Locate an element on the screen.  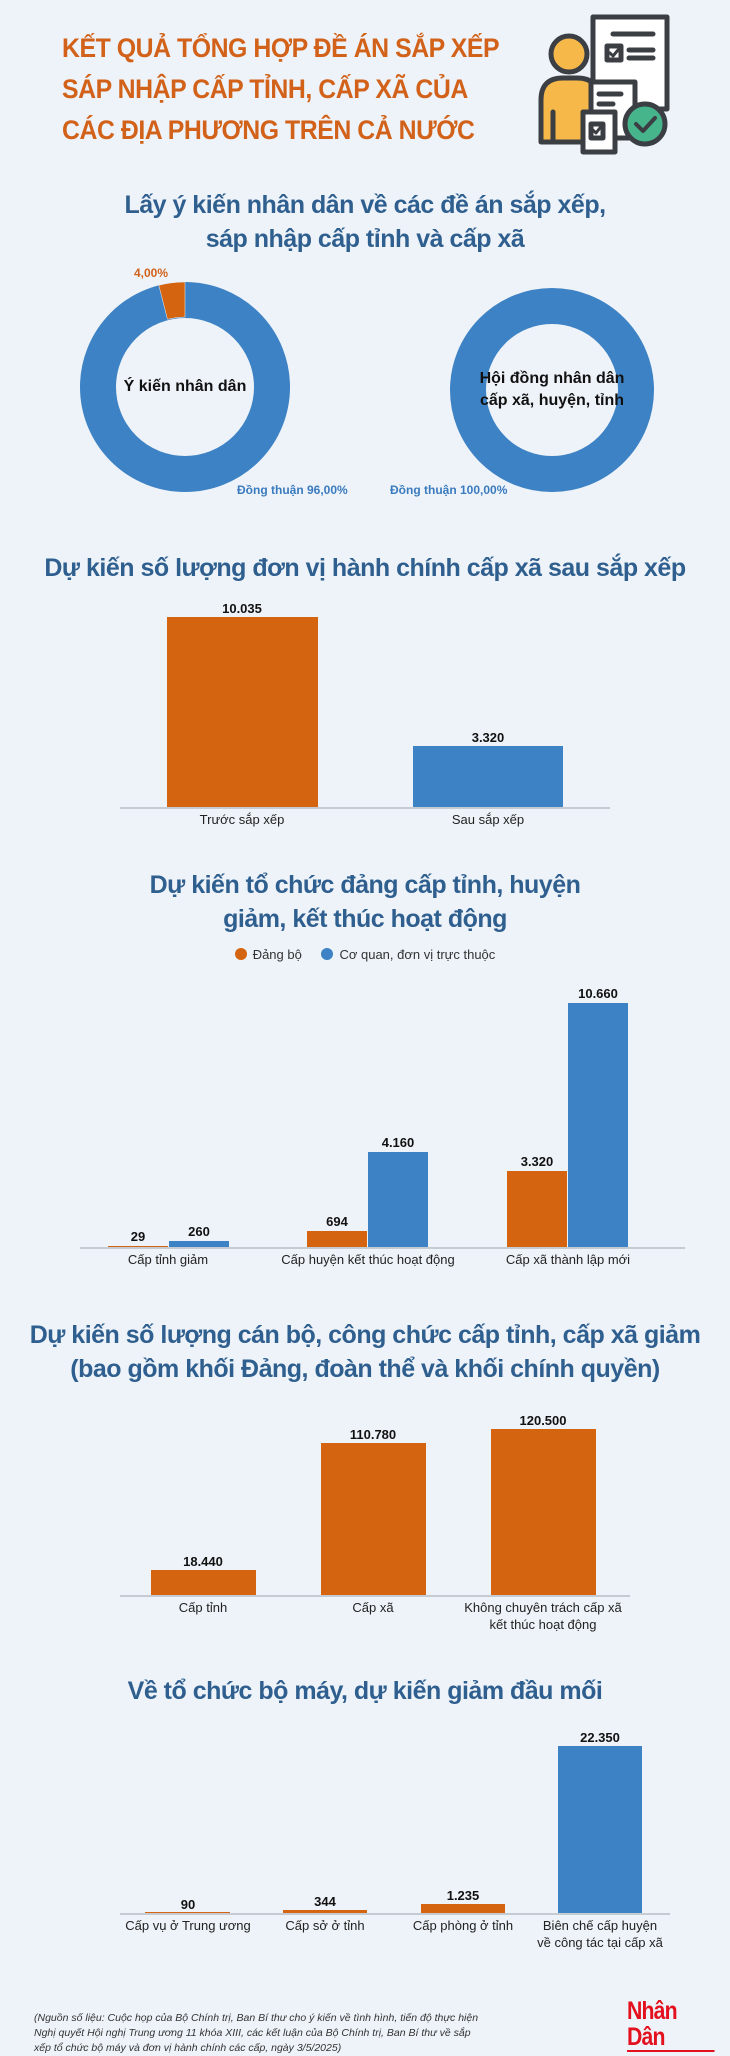
bar-value: 260 is located at coordinates (199, 1231).